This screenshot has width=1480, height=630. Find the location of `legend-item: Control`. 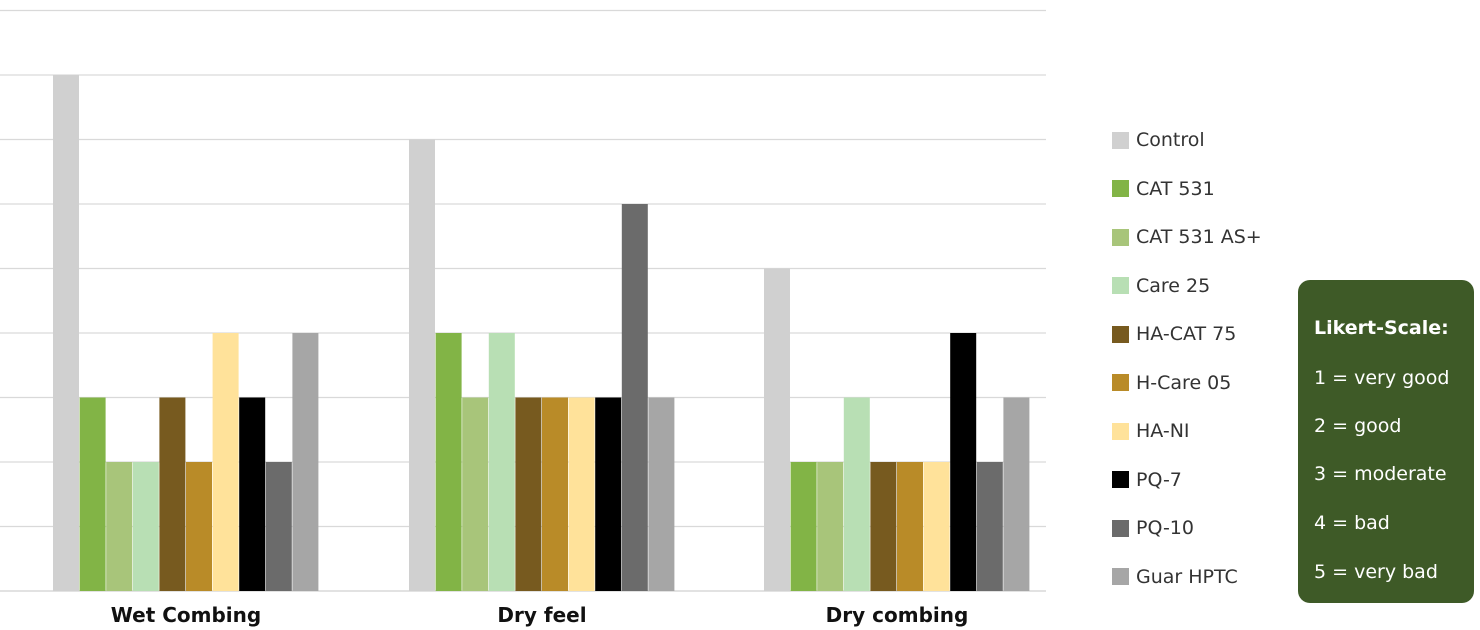

legend-item: Control is located at coordinates (1187, 140).